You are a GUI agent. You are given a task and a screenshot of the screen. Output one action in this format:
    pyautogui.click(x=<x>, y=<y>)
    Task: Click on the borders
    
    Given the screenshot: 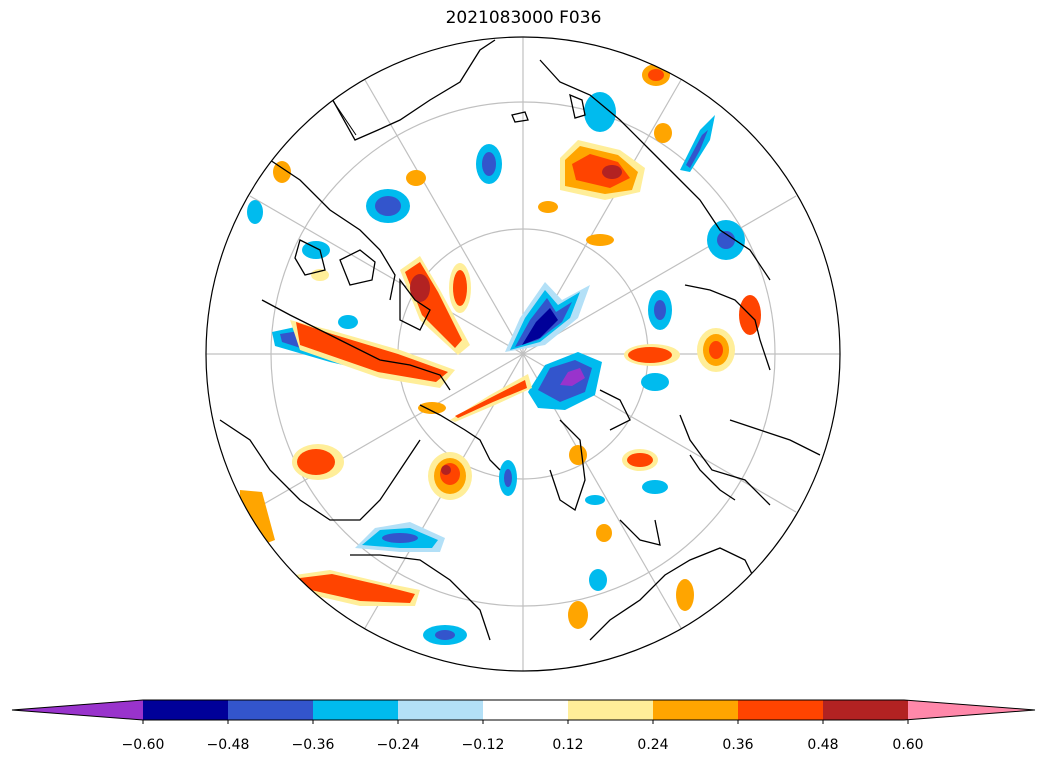 What is the action you would take?
    pyautogui.click(x=298, y=151)
    